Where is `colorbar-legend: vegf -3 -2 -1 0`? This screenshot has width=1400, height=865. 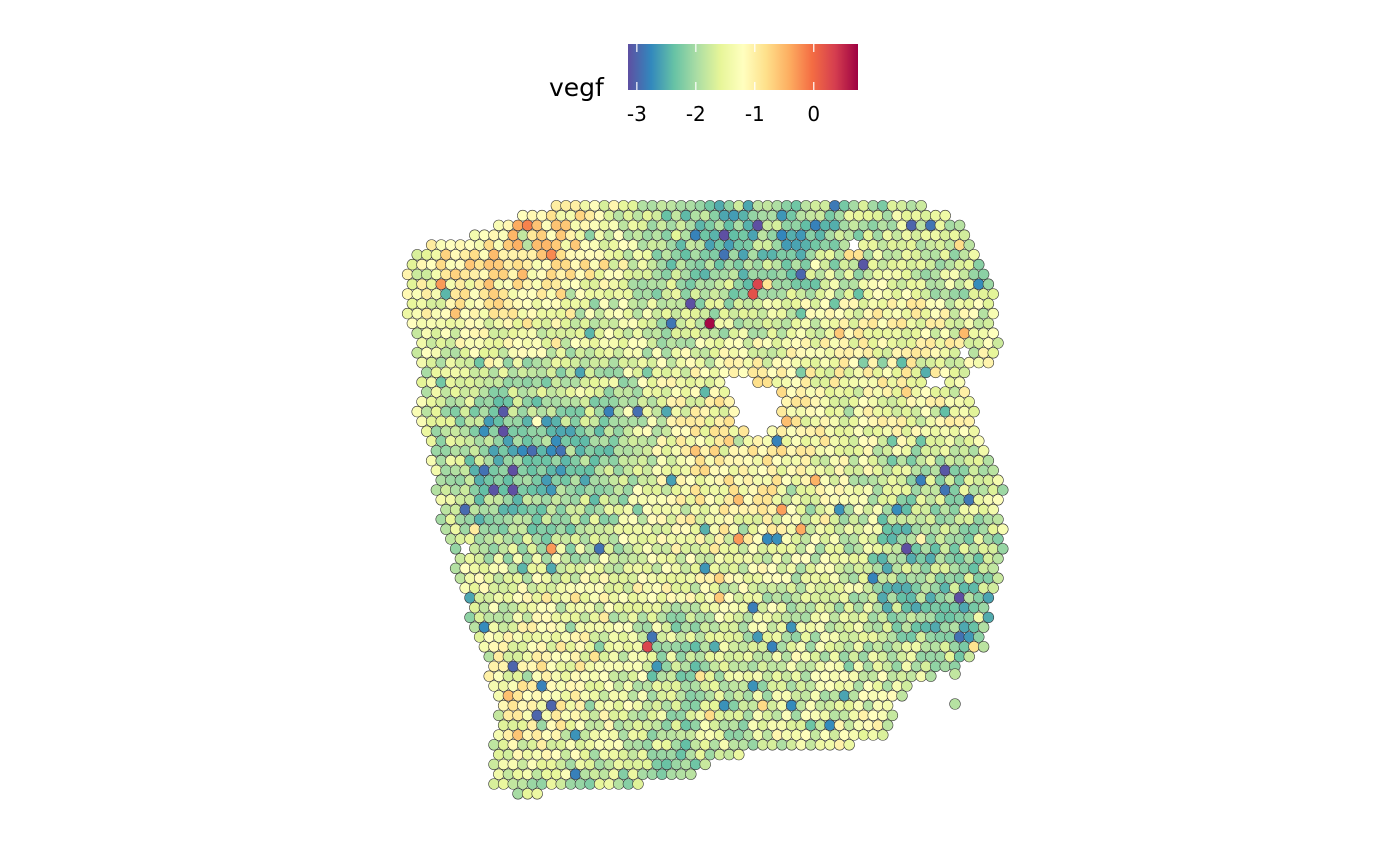
colorbar-legend: vegf -3 -2 -1 0 is located at coordinates (703, 85).